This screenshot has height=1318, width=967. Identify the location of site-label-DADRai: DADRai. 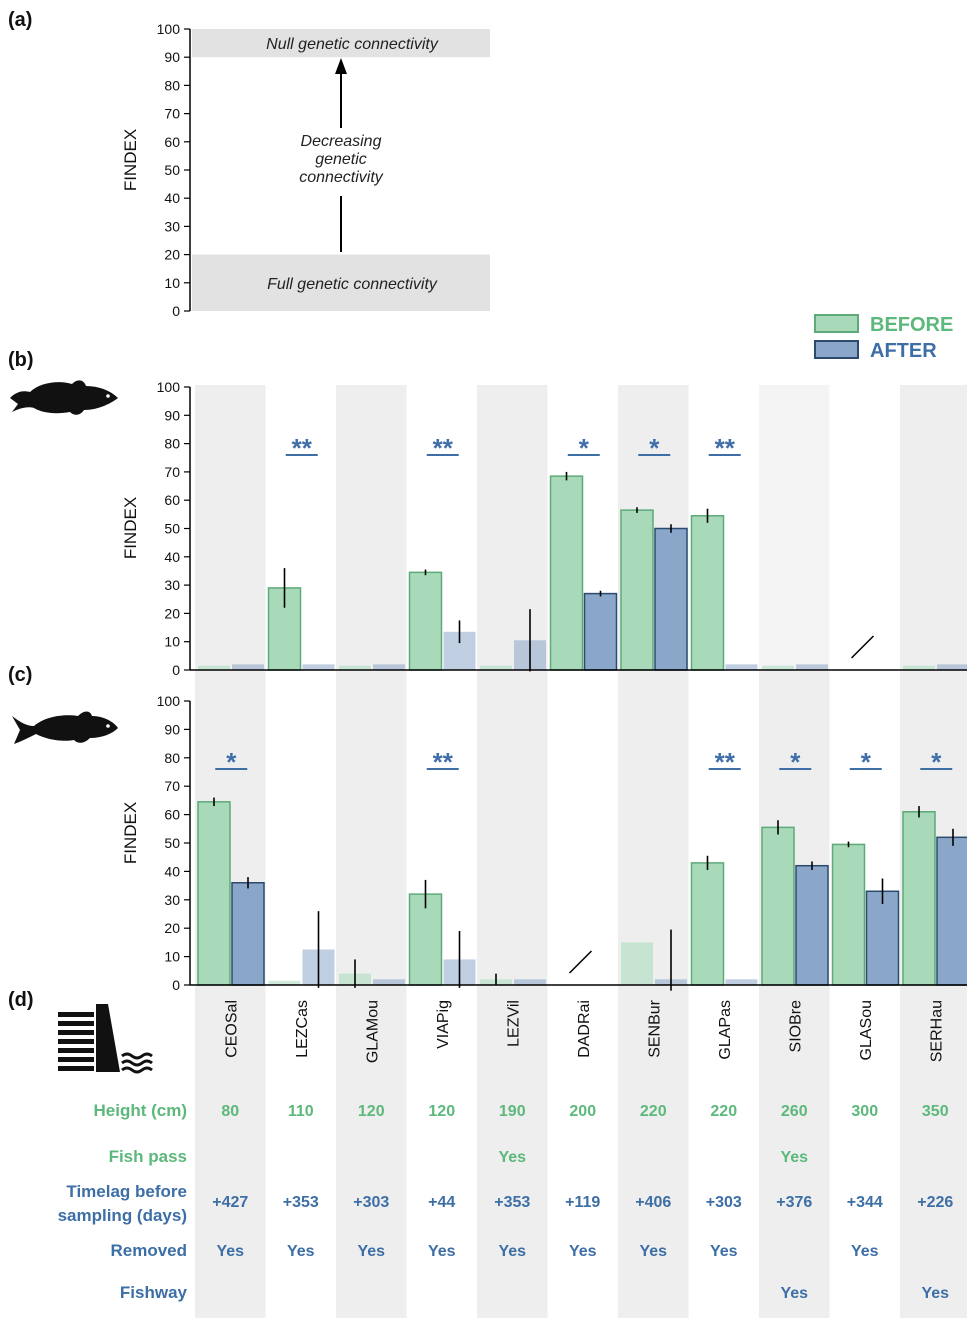
(584, 1029).